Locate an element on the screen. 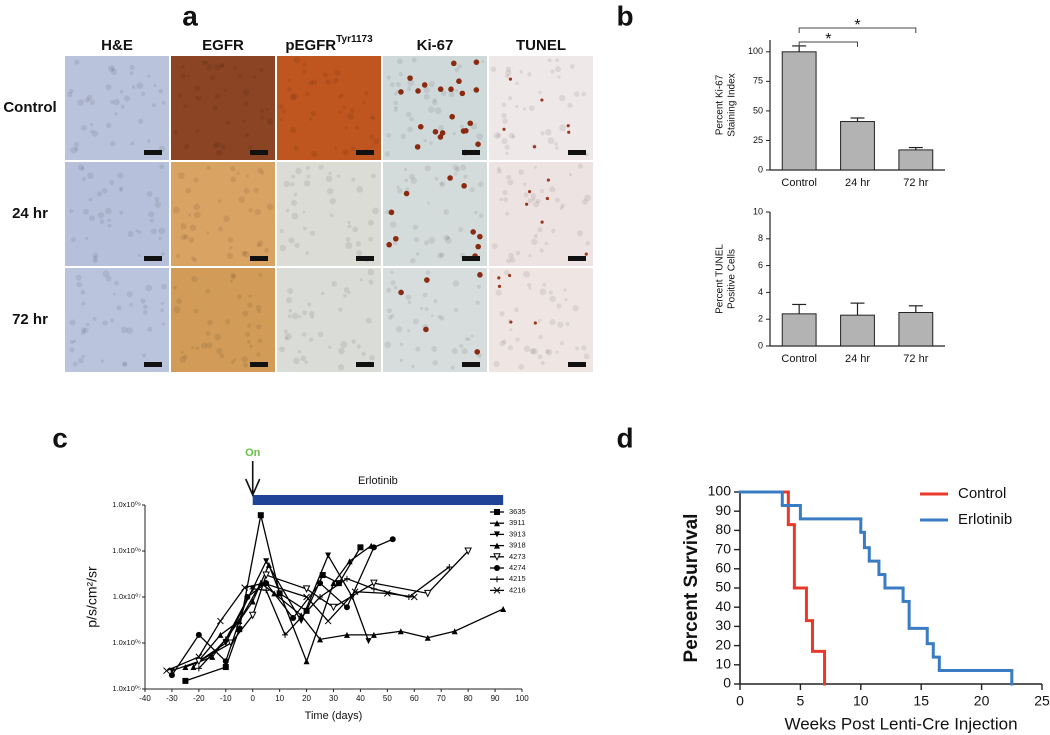 Image resolution: width=1050 pixels, height=735 pixels. series-line is located at coordinates (282, 607).